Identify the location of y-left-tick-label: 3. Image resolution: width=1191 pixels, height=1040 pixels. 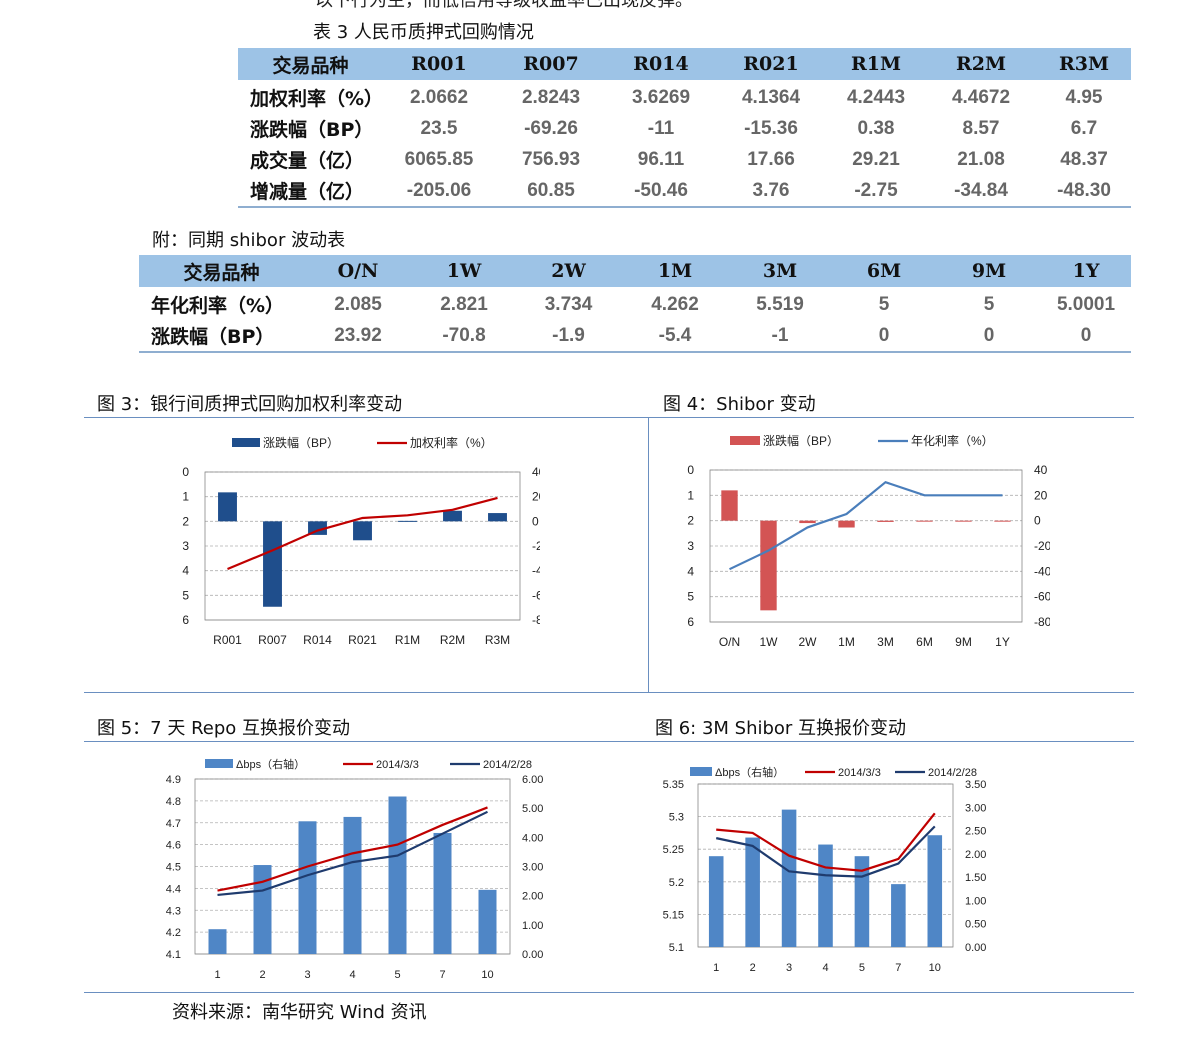
(185, 546).